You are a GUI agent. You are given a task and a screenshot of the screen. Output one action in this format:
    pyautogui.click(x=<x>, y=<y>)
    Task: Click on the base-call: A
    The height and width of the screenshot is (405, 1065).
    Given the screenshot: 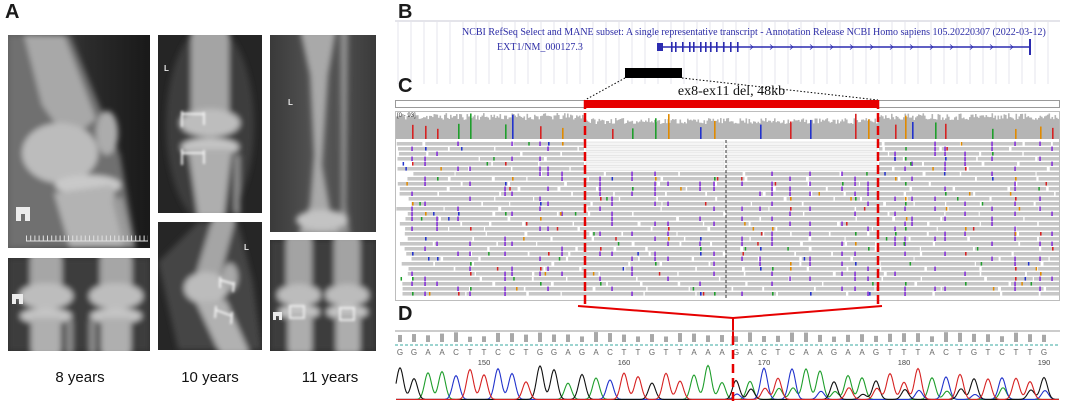 What is the action you would take?
    pyautogui.click(x=750, y=352)
    